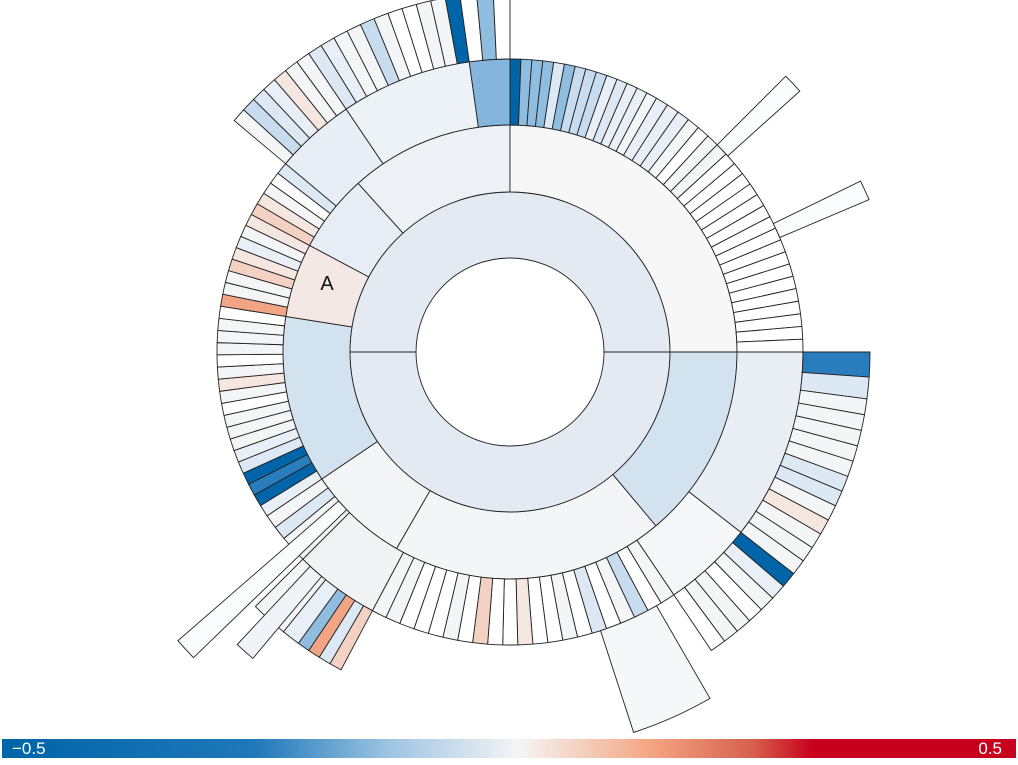 Image resolution: width=1018 pixels, height=765 pixels. Describe the element at coordinates (327, 284) in the screenshot. I see `sector-label-a: A` at that location.